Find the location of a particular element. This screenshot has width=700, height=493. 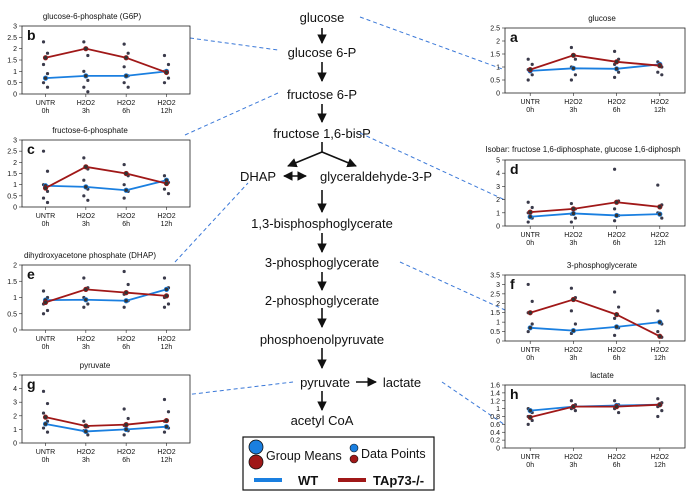

chart-title: 3-phosphoglycerate is located at coordinates (602, 265).